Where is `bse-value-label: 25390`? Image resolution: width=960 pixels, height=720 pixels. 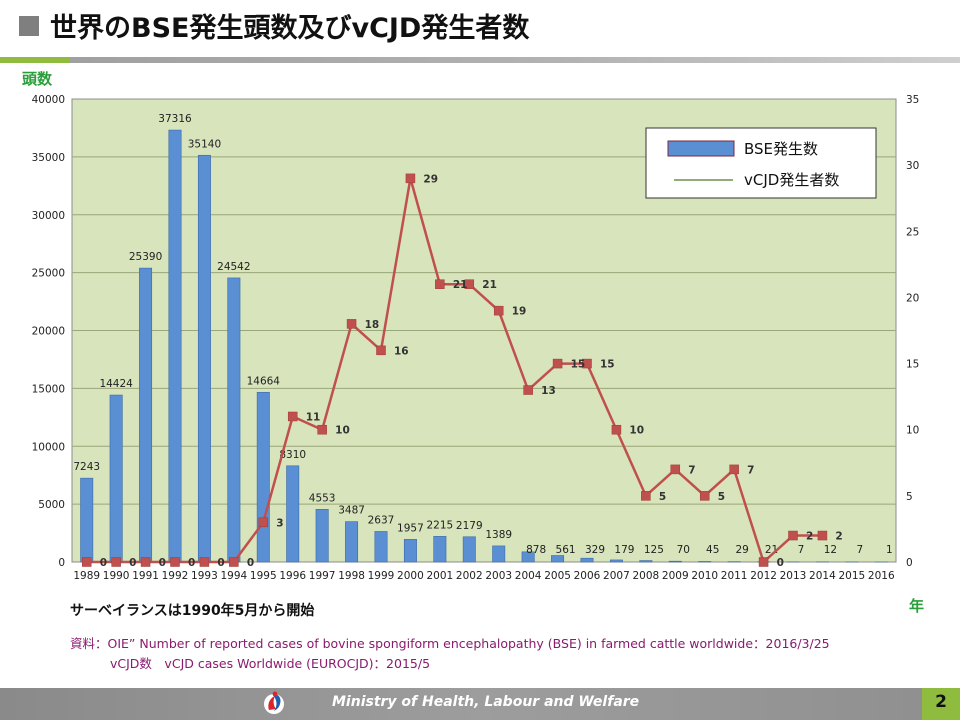
bse-value-label: 25390 is located at coordinates (145, 257).